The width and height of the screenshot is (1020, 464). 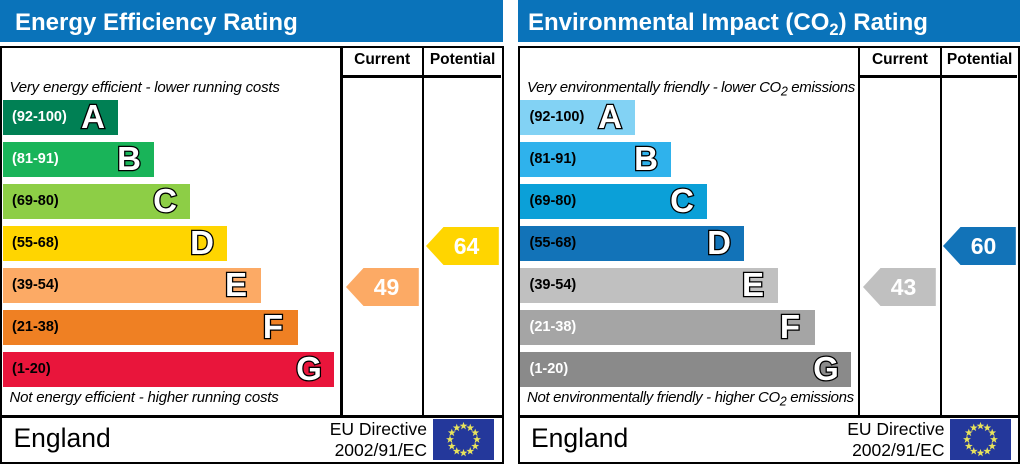 What do you see at coordinates (904, 287) in the screenshot?
I see `svg-text: 43` at bounding box center [904, 287].